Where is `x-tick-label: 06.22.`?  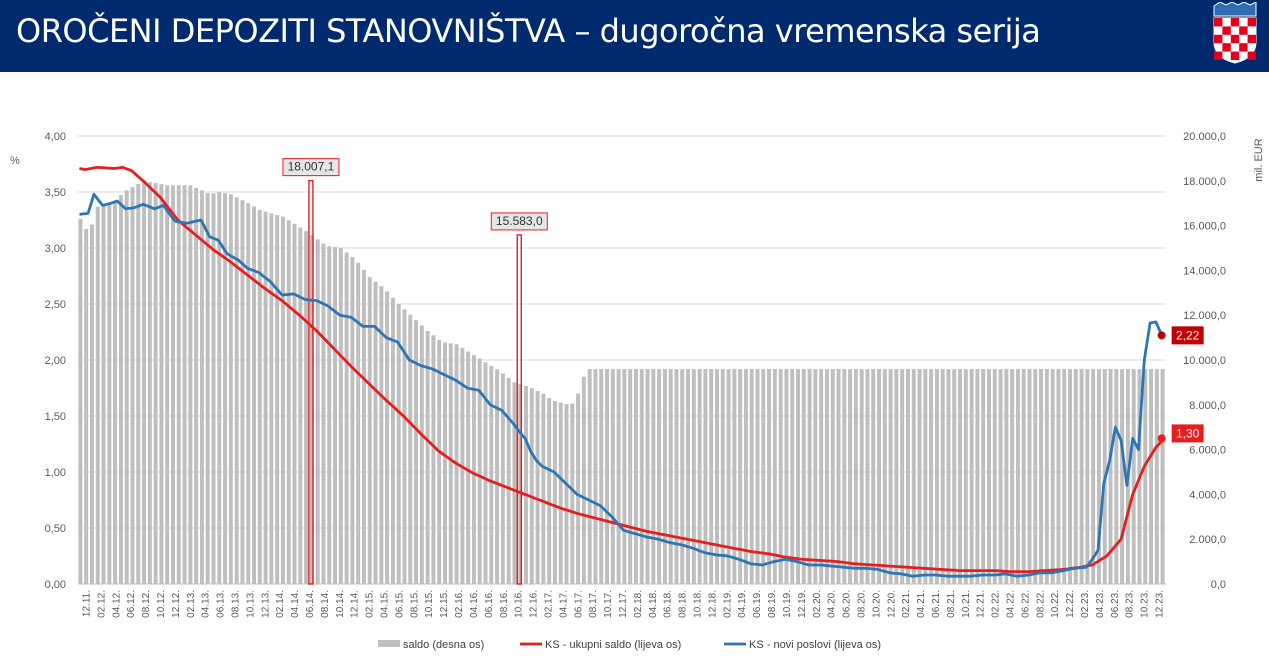
x-tick-label: 06.22. is located at coordinates (1025, 604).